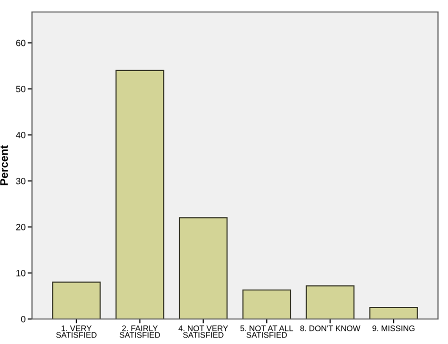 This screenshot has height=344, width=448. What do you see at coordinates (203, 331) in the screenshot?
I see `x-tick-label: 4. NOT VERY SATISFIED` at bounding box center [203, 331].